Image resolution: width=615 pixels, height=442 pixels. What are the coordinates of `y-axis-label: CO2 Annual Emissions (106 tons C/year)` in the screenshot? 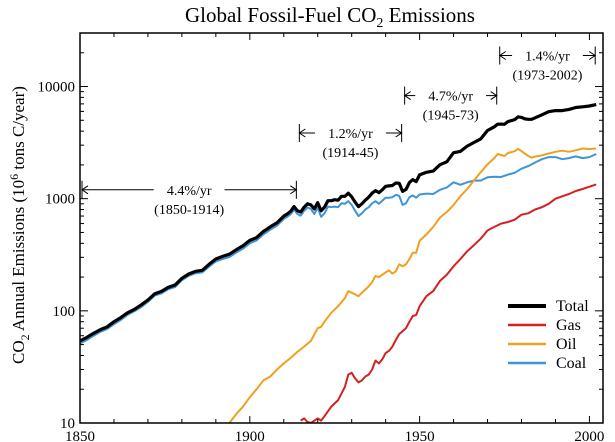 It's located at (19, 225).